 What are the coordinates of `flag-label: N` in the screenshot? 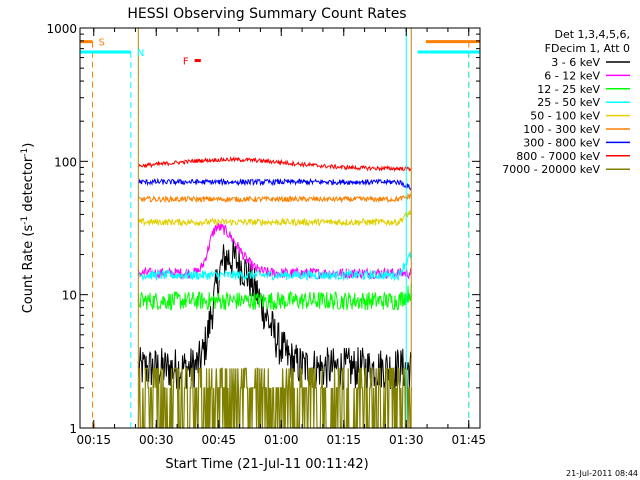 It's located at (140, 53).